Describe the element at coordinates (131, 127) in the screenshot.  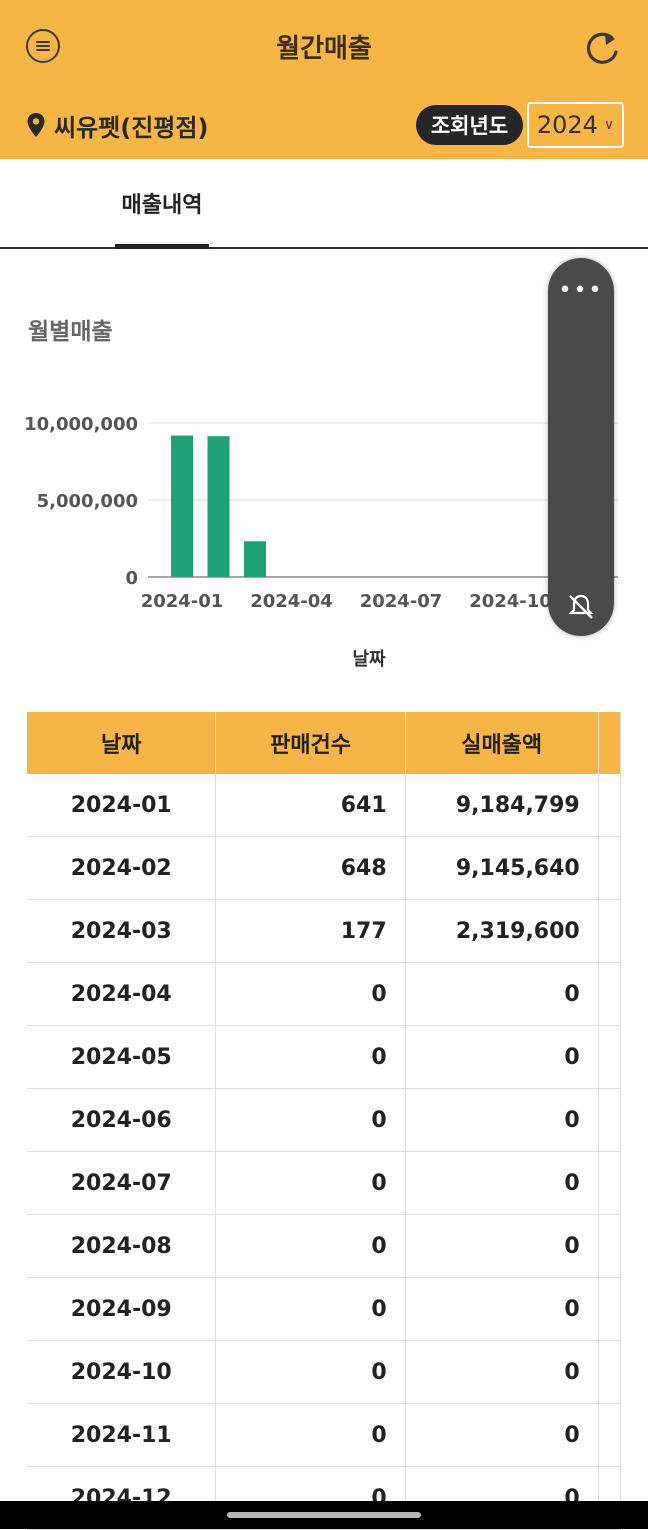
I see `store-name: 씨유펫(진평점)` at that location.